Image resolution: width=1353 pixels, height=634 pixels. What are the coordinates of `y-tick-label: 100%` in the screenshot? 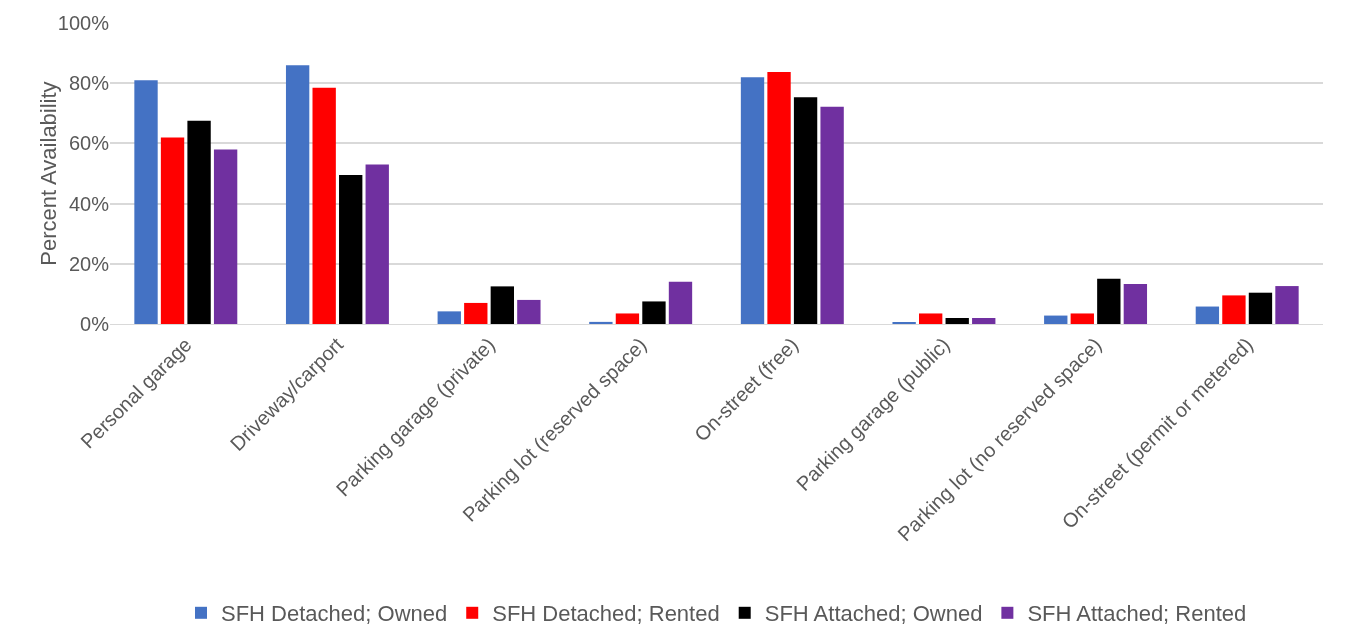 It's located at (83, 23).